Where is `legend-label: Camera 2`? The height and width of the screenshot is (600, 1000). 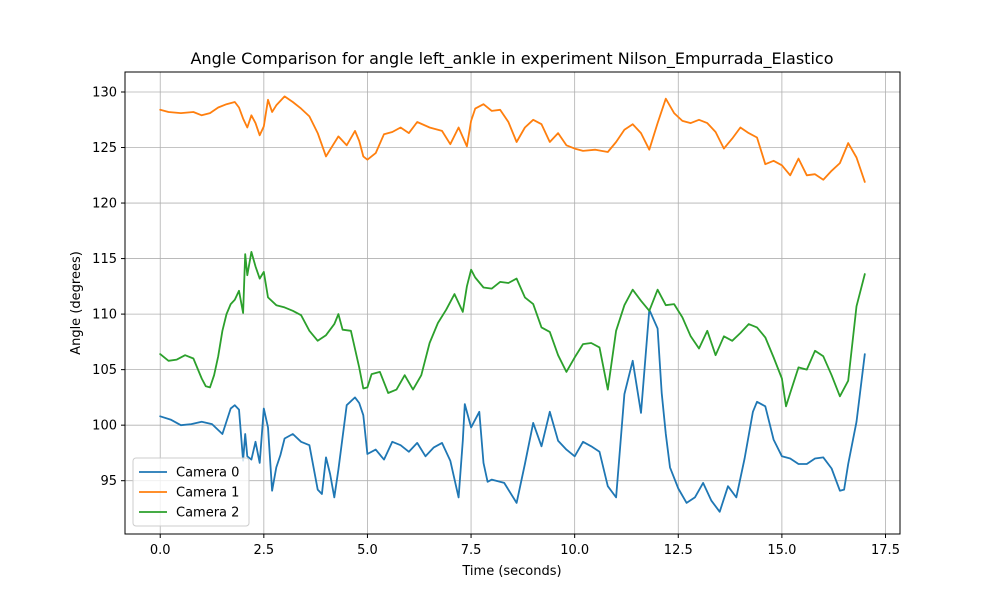 legend-label: Camera 2 is located at coordinates (207, 513).